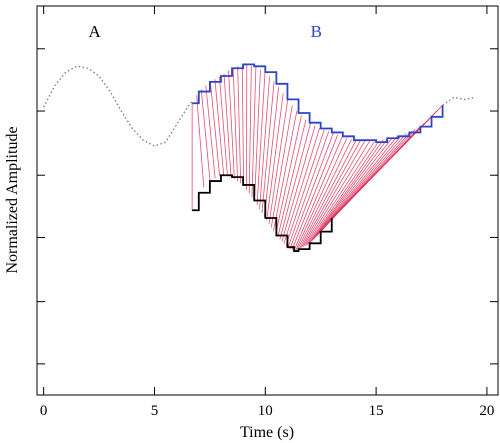  What do you see at coordinates (376, 411) in the screenshot?
I see `x-tick-label: 15` at bounding box center [376, 411].